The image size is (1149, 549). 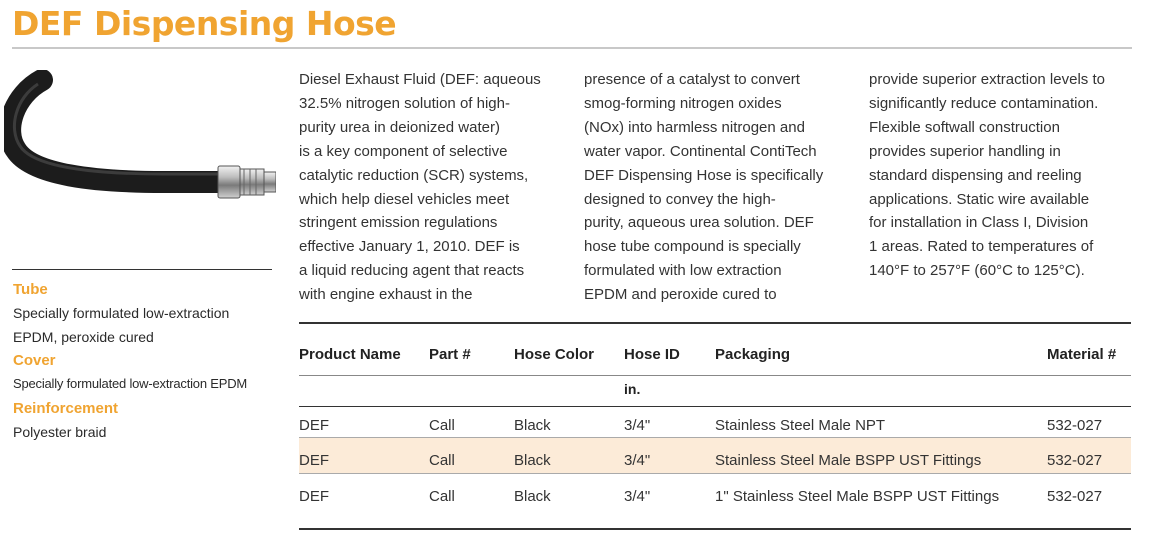 I want to click on spec-reinforcement-text: Polyester braid, so click(x=60, y=432).